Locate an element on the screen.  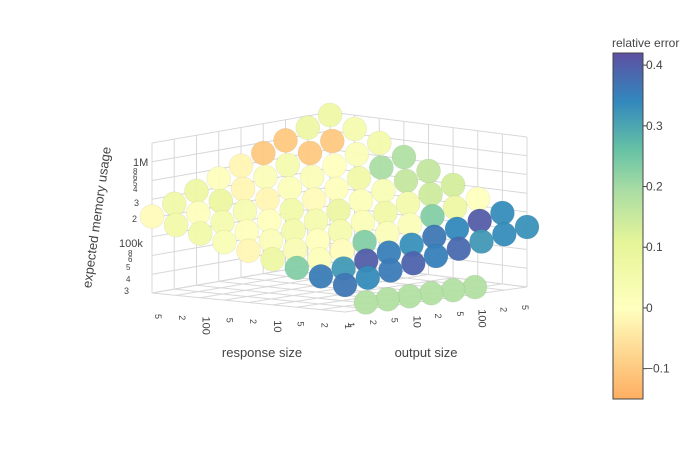
z-tick-label: 4 is located at coordinates (135, 189).